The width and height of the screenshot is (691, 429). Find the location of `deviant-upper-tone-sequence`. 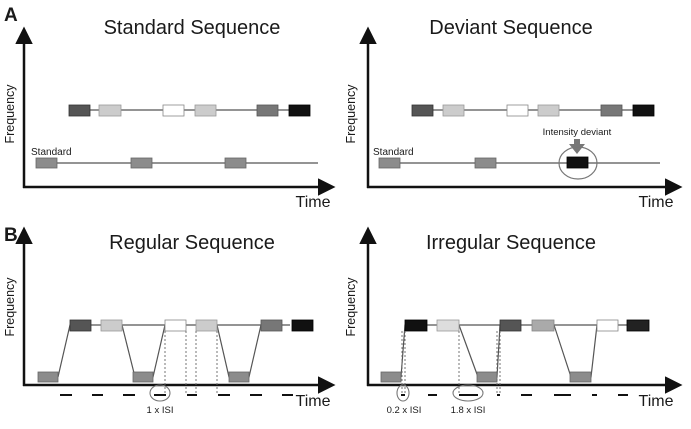

deviant-upper-tone-sequence is located at coordinates (533, 110).